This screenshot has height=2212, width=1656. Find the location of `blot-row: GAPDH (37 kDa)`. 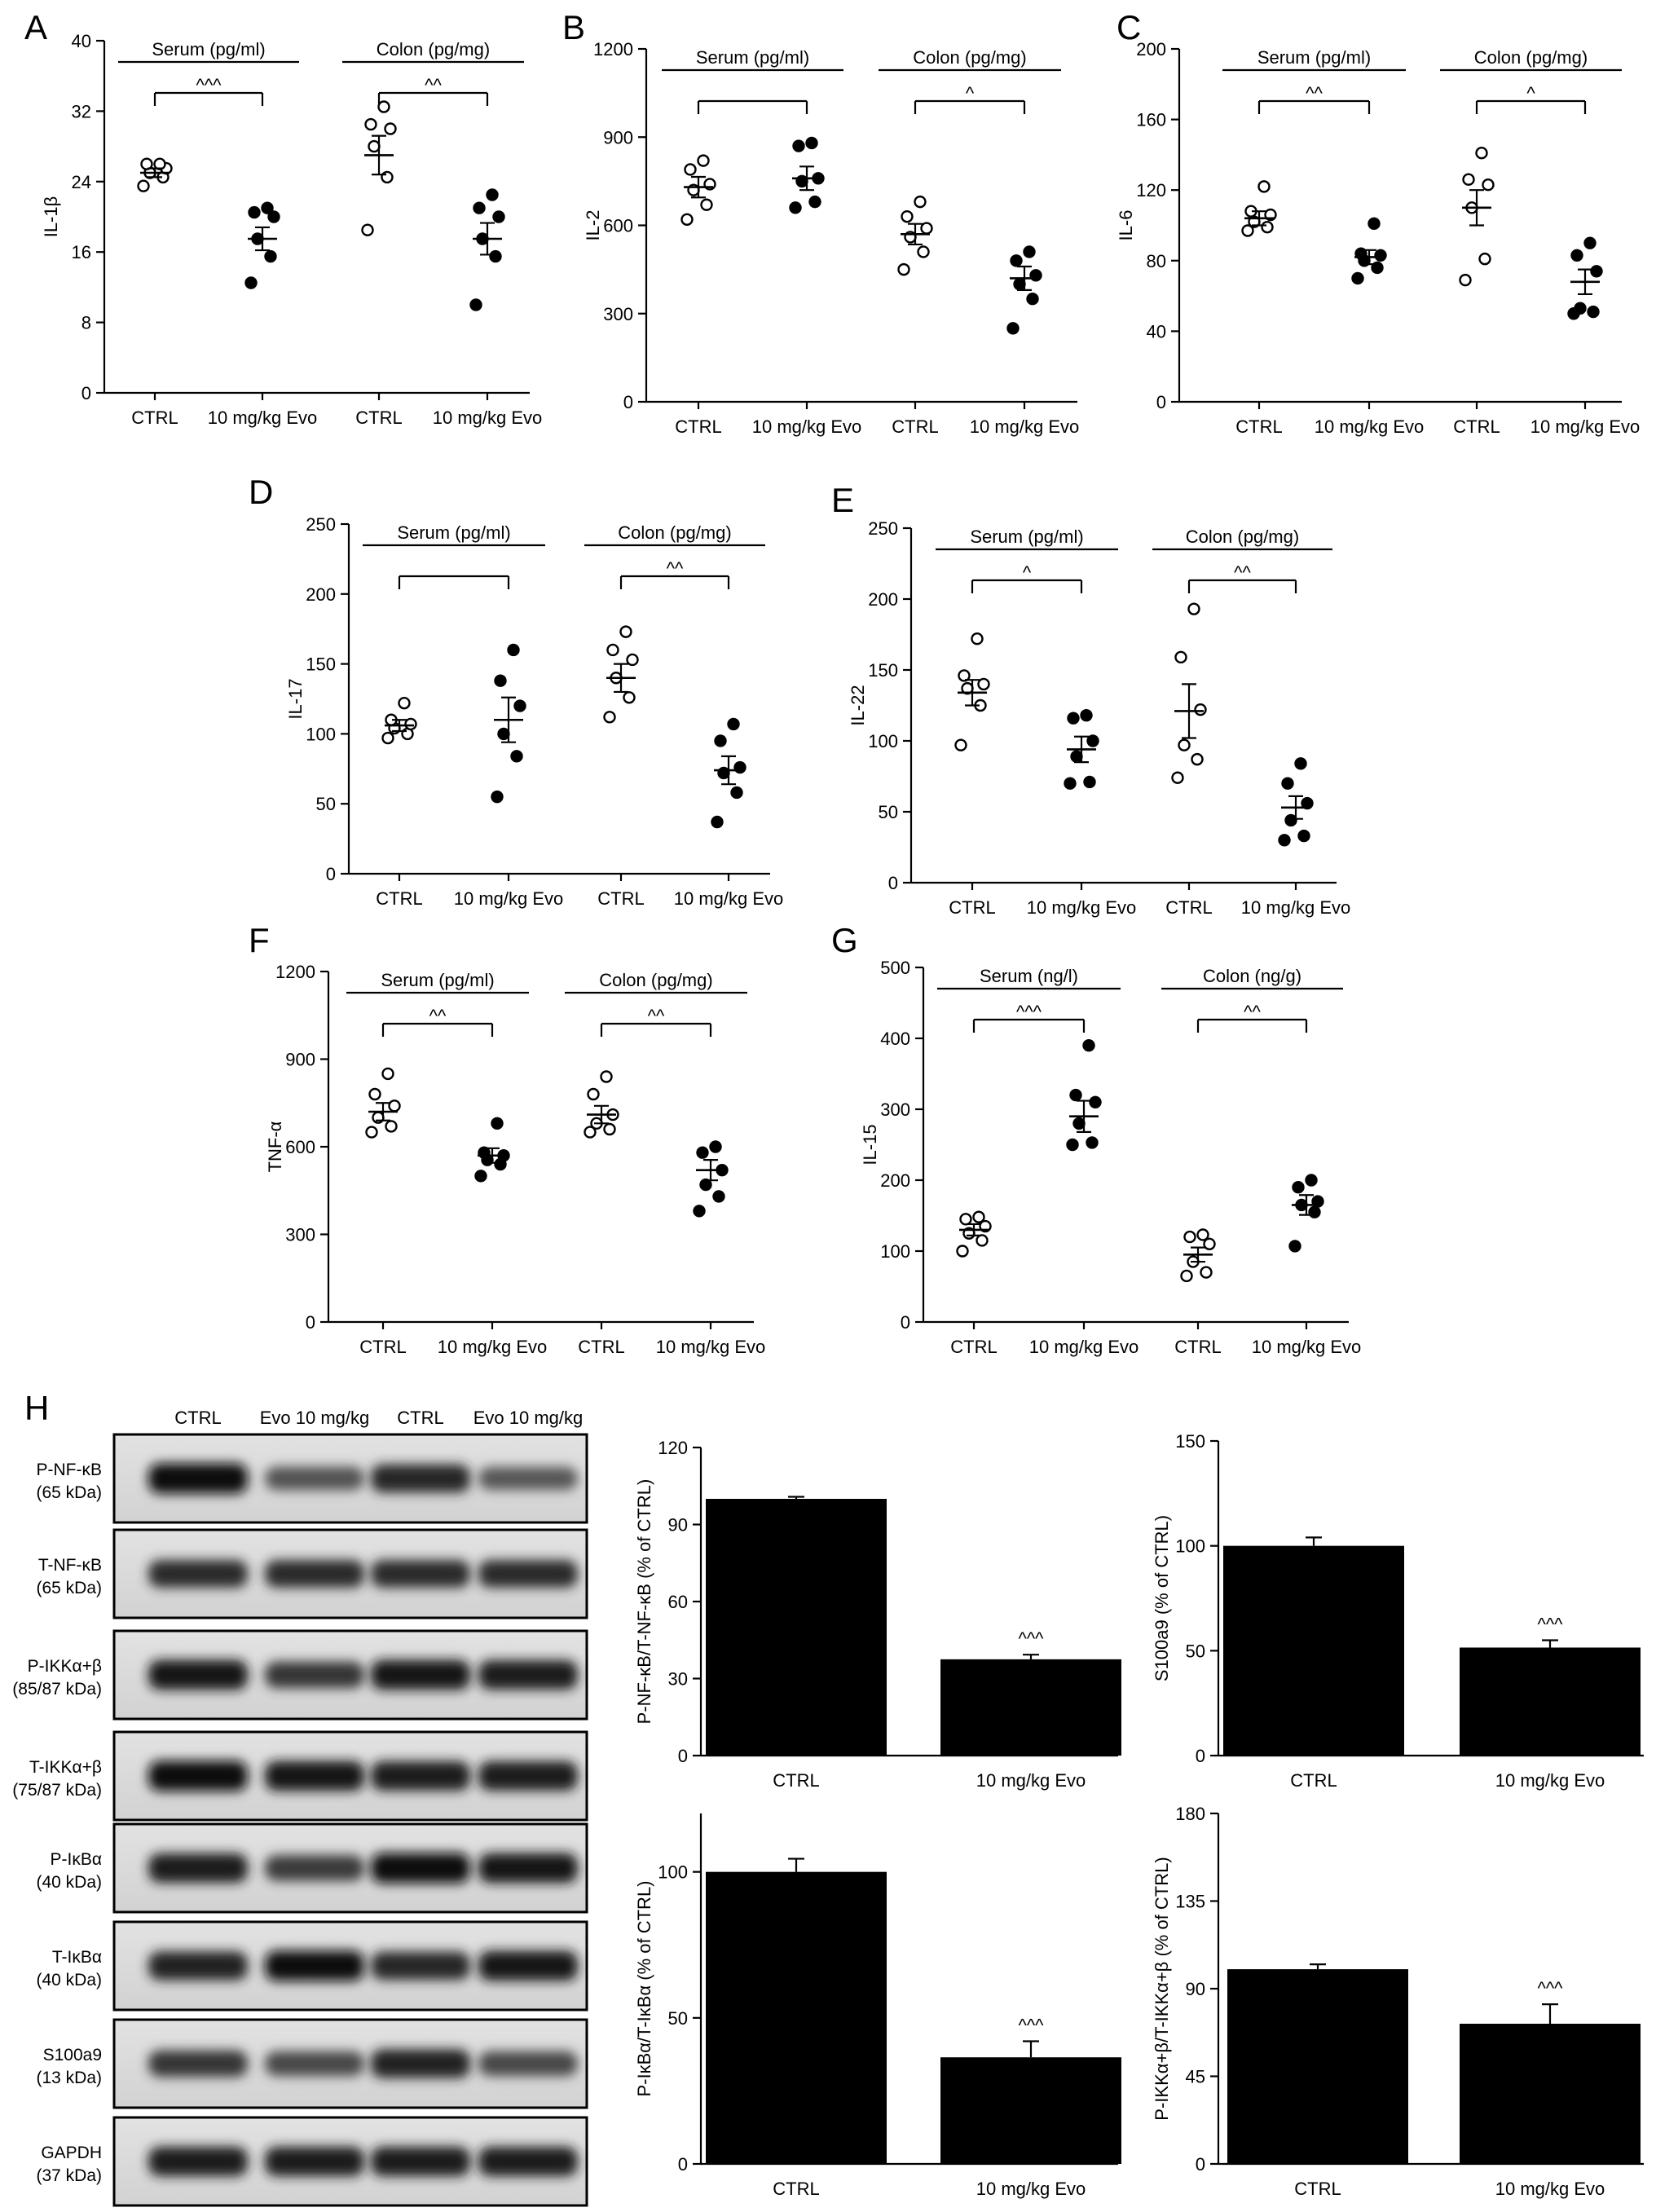

blot-row: GAPDH (37 kDa) is located at coordinates (312, 2161).